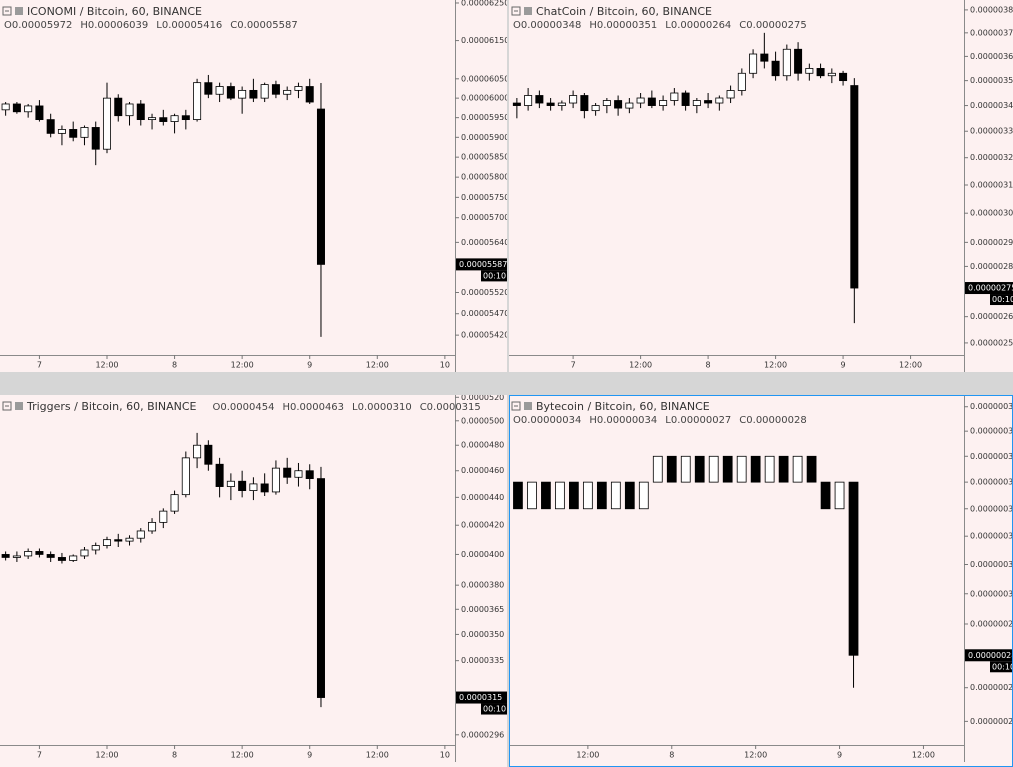  What do you see at coordinates (485, 117) in the screenshot?
I see `y-tick-label: 0.00005950` at bounding box center [485, 117].